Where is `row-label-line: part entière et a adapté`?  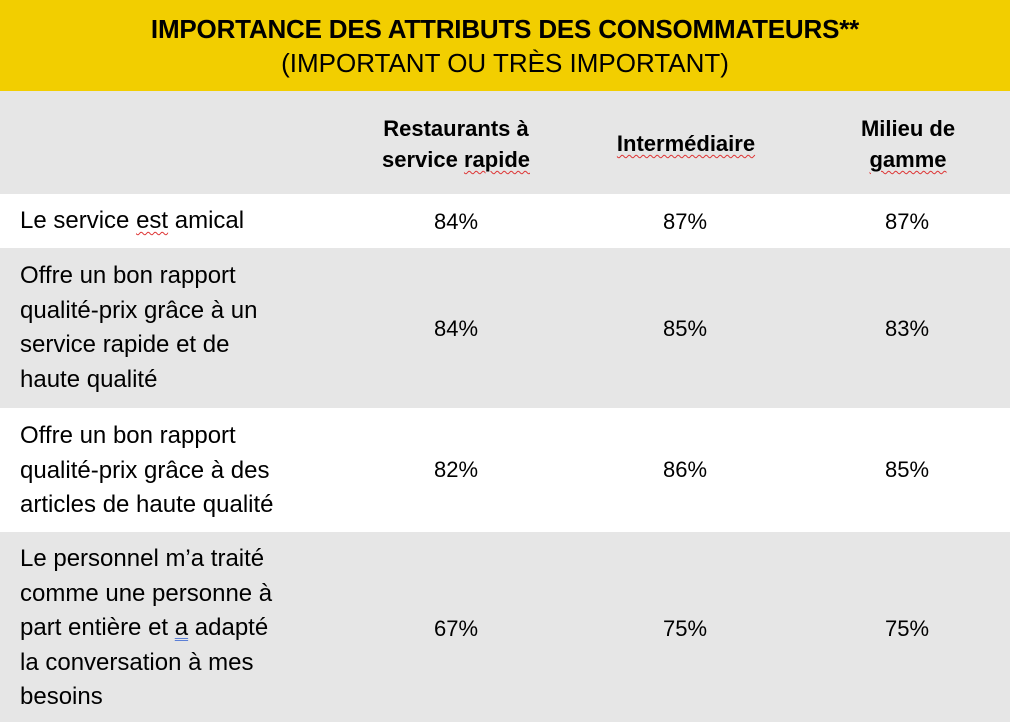 row-label-line: part entière et a adapté is located at coordinates (180, 628).